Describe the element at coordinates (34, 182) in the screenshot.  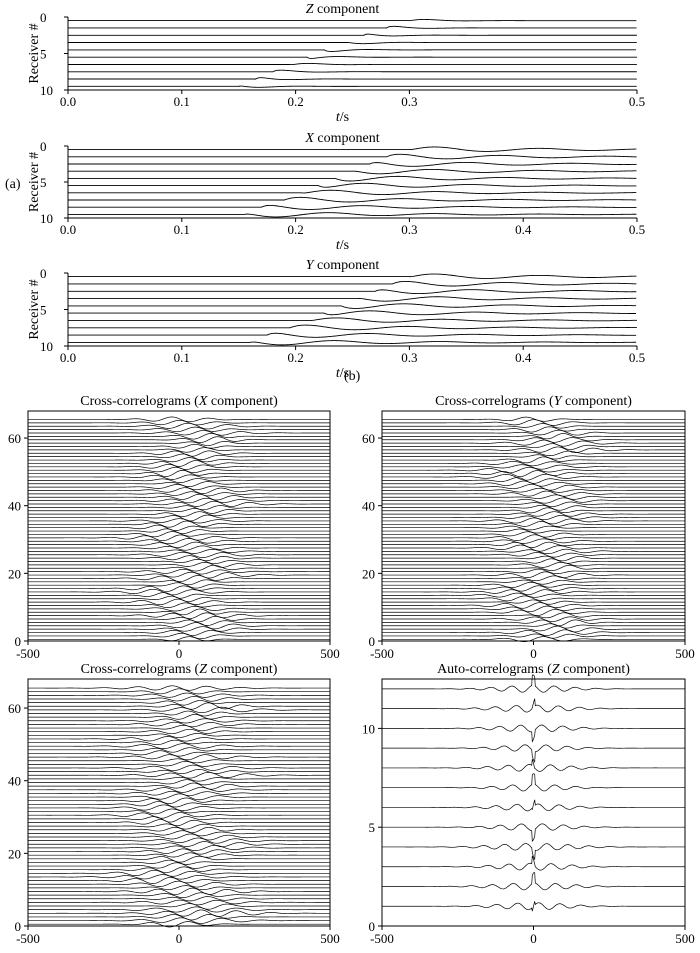
I see `y-axis-label: Receiver #` at that location.